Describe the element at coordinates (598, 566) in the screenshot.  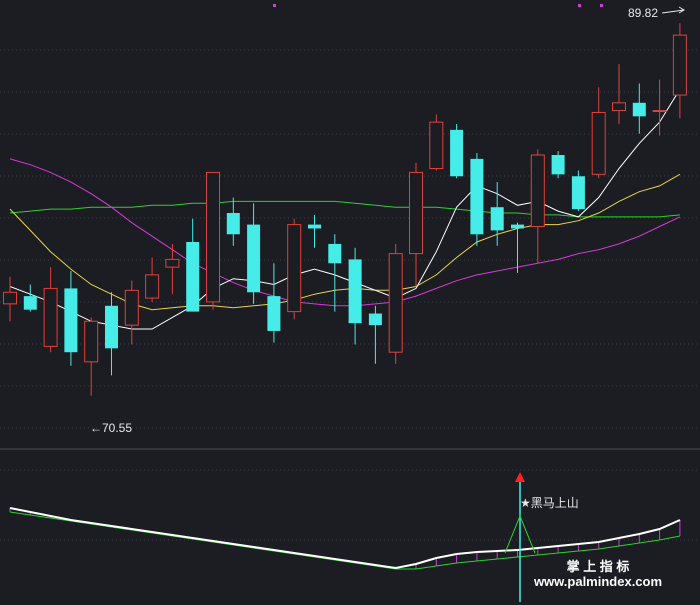
I see `watermark-title: 掌 上 指 标` at that location.